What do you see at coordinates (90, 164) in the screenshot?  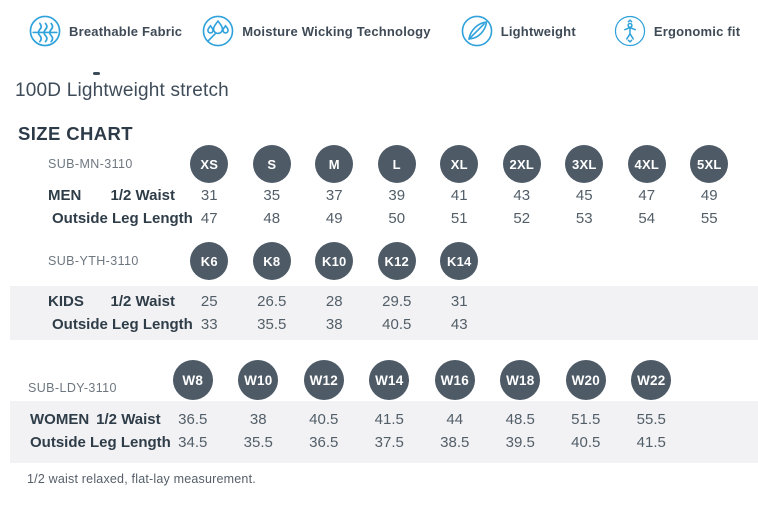 I see `product-code: SUB-MN-3110` at bounding box center [90, 164].